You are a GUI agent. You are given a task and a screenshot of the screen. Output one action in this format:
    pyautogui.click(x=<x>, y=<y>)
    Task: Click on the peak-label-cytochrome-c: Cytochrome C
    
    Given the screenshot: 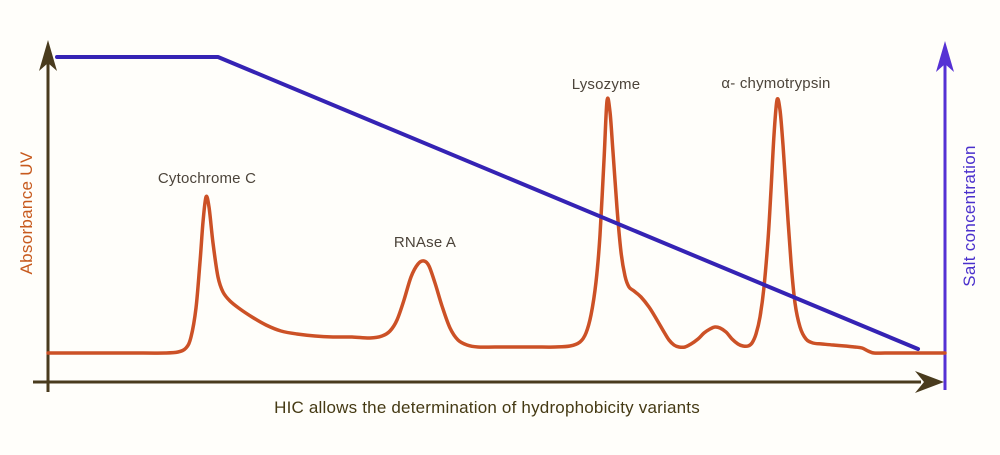 What is the action you would take?
    pyautogui.click(x=207, y=178)
    